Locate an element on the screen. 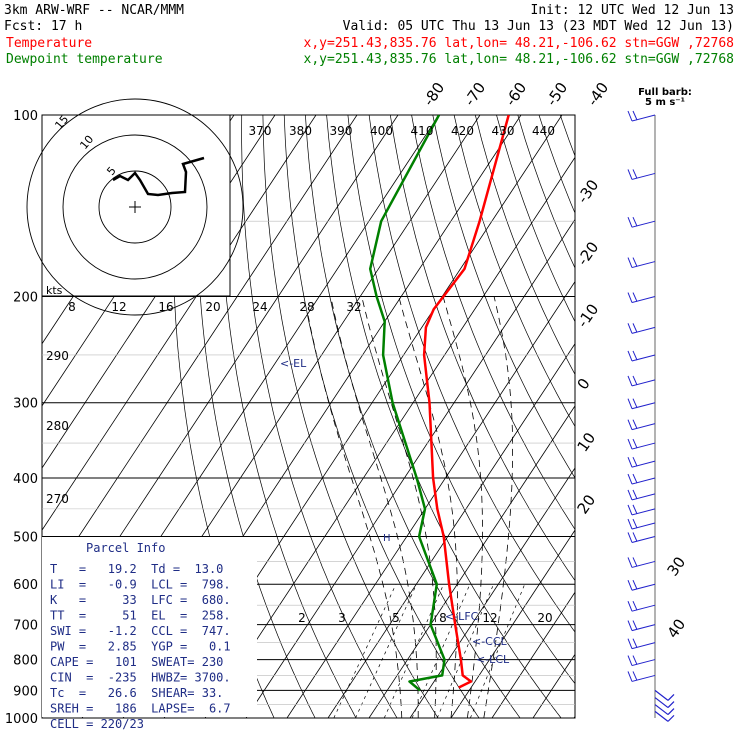 The height and width of the screenshot is (740, 740). isotherm-label: 40 is located at coordinates (677, 629).